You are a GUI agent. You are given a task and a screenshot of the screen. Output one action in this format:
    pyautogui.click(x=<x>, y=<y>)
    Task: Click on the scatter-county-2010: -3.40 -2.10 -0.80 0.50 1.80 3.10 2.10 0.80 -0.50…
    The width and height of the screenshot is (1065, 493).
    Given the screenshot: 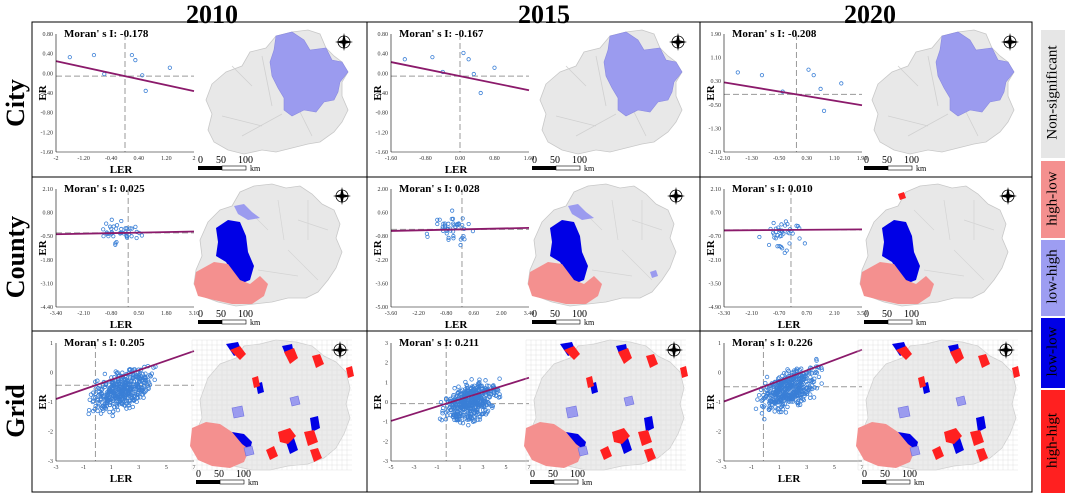 What is the action you would take?
    pyautogui.click(x=118, y=257)
    